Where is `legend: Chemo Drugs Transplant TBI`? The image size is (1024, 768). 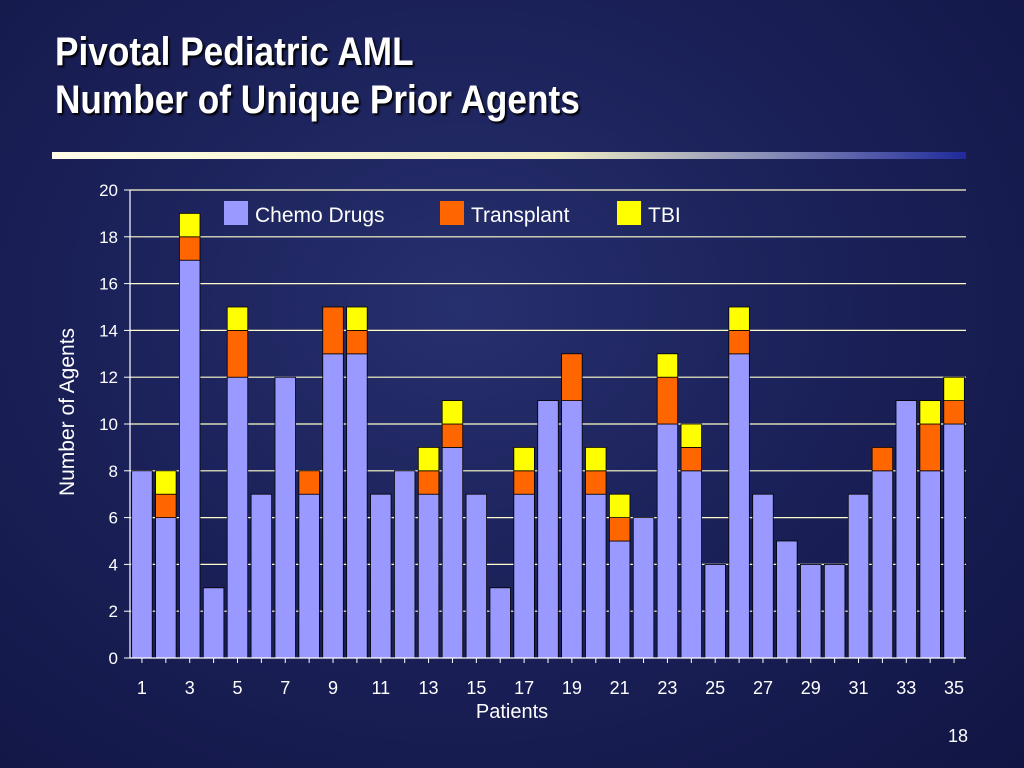 legend: Chemo Drugs Transplant TBI is located at coordinates (452, 214).